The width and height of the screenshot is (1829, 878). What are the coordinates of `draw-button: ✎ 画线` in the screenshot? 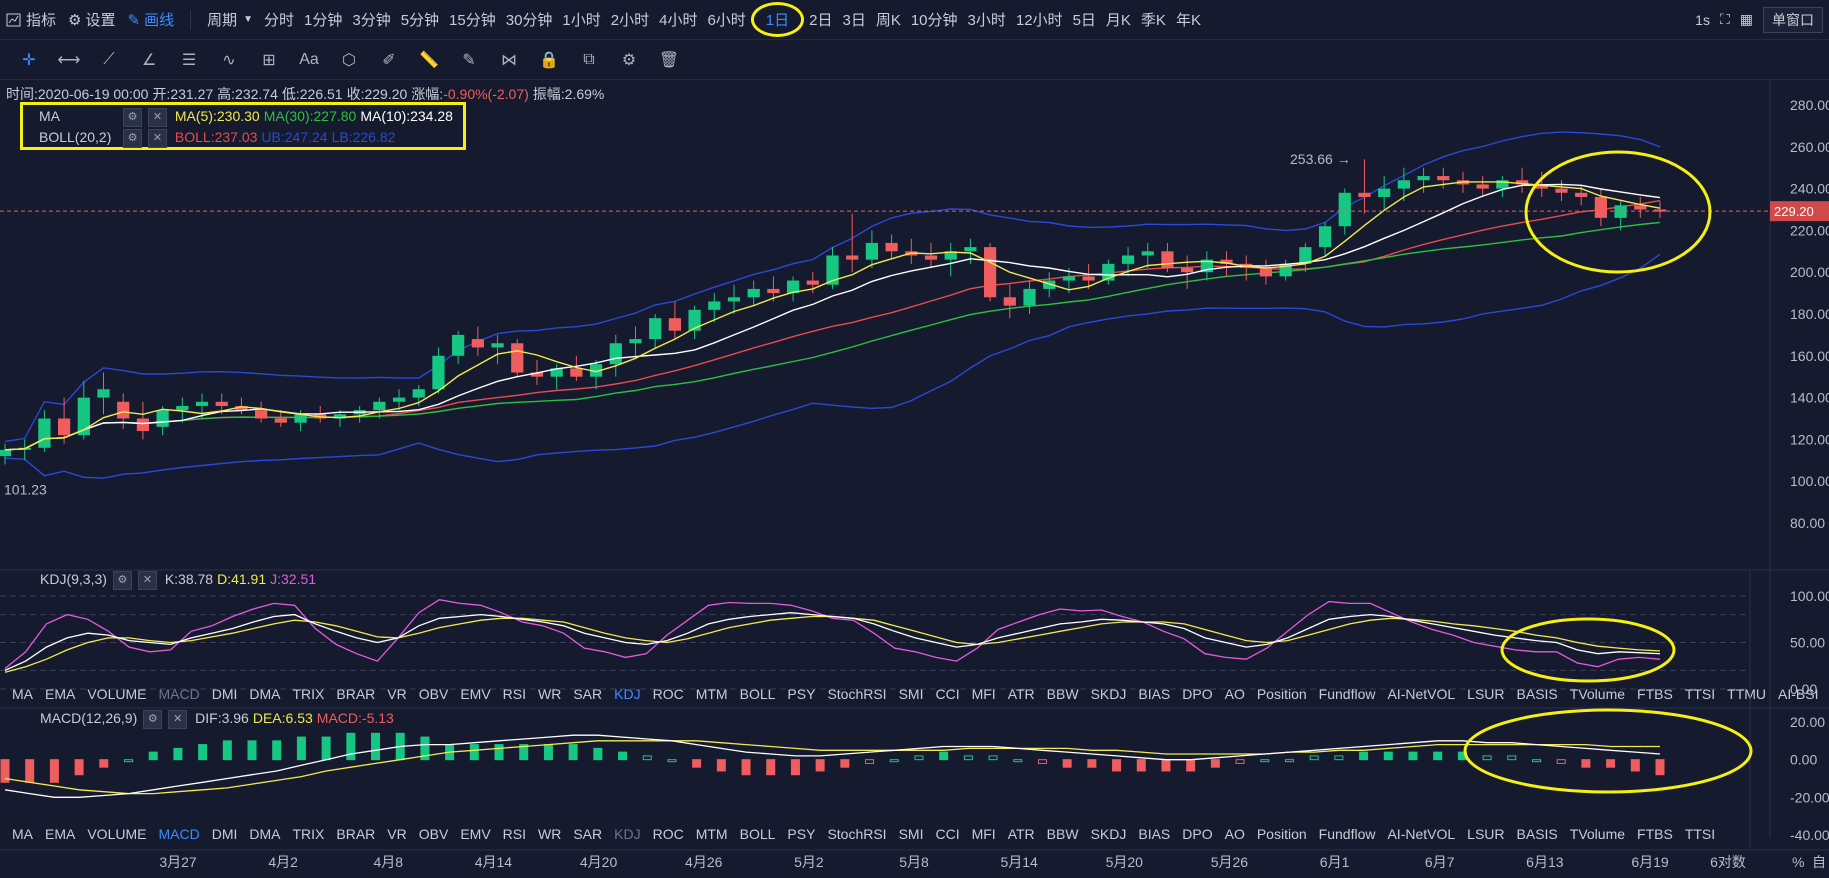 It's located at (151, 20).